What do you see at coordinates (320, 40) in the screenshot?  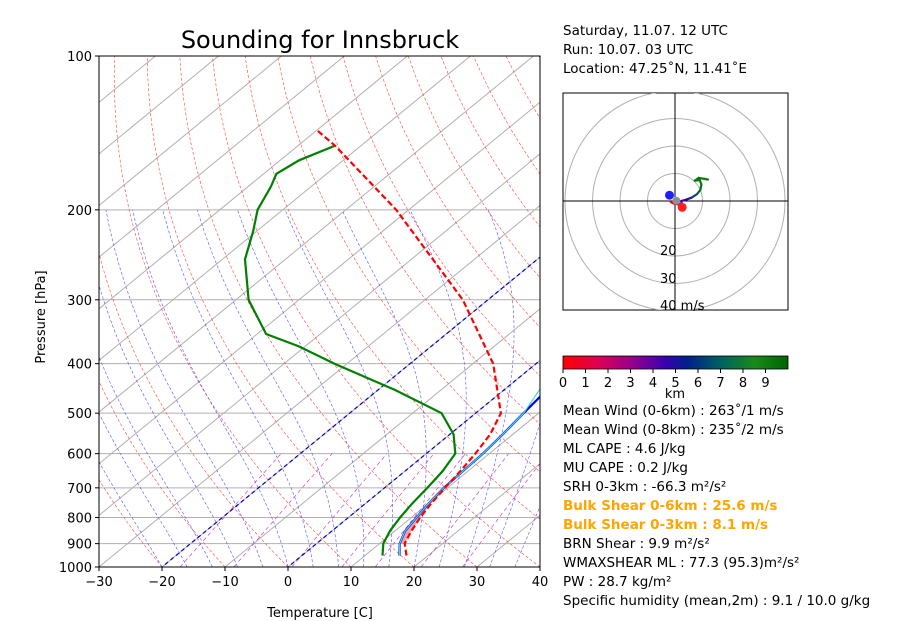 I see `chart-title: Sounding for Innsbruck` at bounding box center [320, 40].